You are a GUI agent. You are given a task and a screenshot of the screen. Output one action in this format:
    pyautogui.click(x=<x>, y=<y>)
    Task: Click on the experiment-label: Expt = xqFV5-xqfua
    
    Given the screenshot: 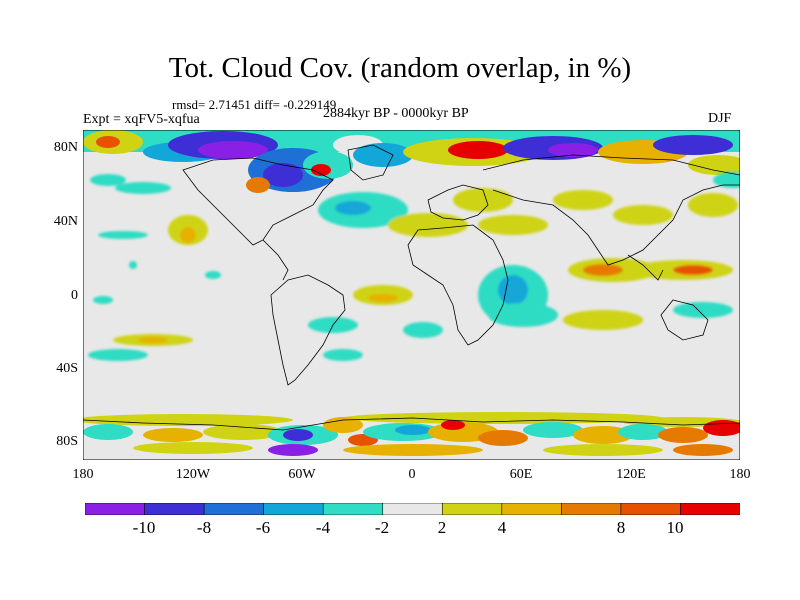 What is the action you would take?
    pyautogui.click(x=141, y=119)
    